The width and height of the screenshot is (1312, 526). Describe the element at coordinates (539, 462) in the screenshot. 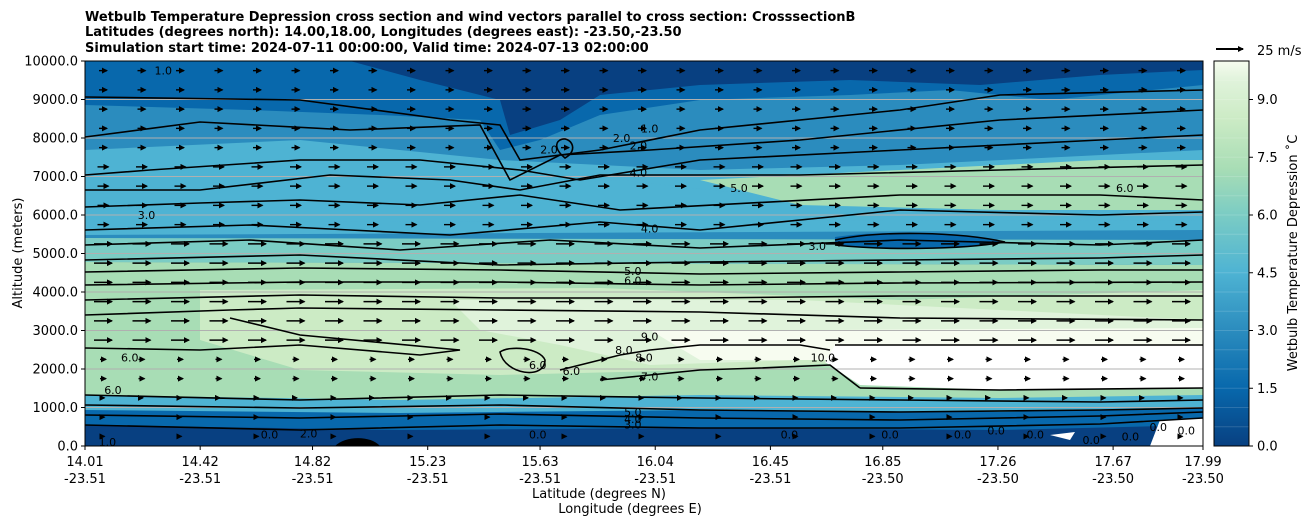

I see `x-tick-label-lat: 15.63` at that location.